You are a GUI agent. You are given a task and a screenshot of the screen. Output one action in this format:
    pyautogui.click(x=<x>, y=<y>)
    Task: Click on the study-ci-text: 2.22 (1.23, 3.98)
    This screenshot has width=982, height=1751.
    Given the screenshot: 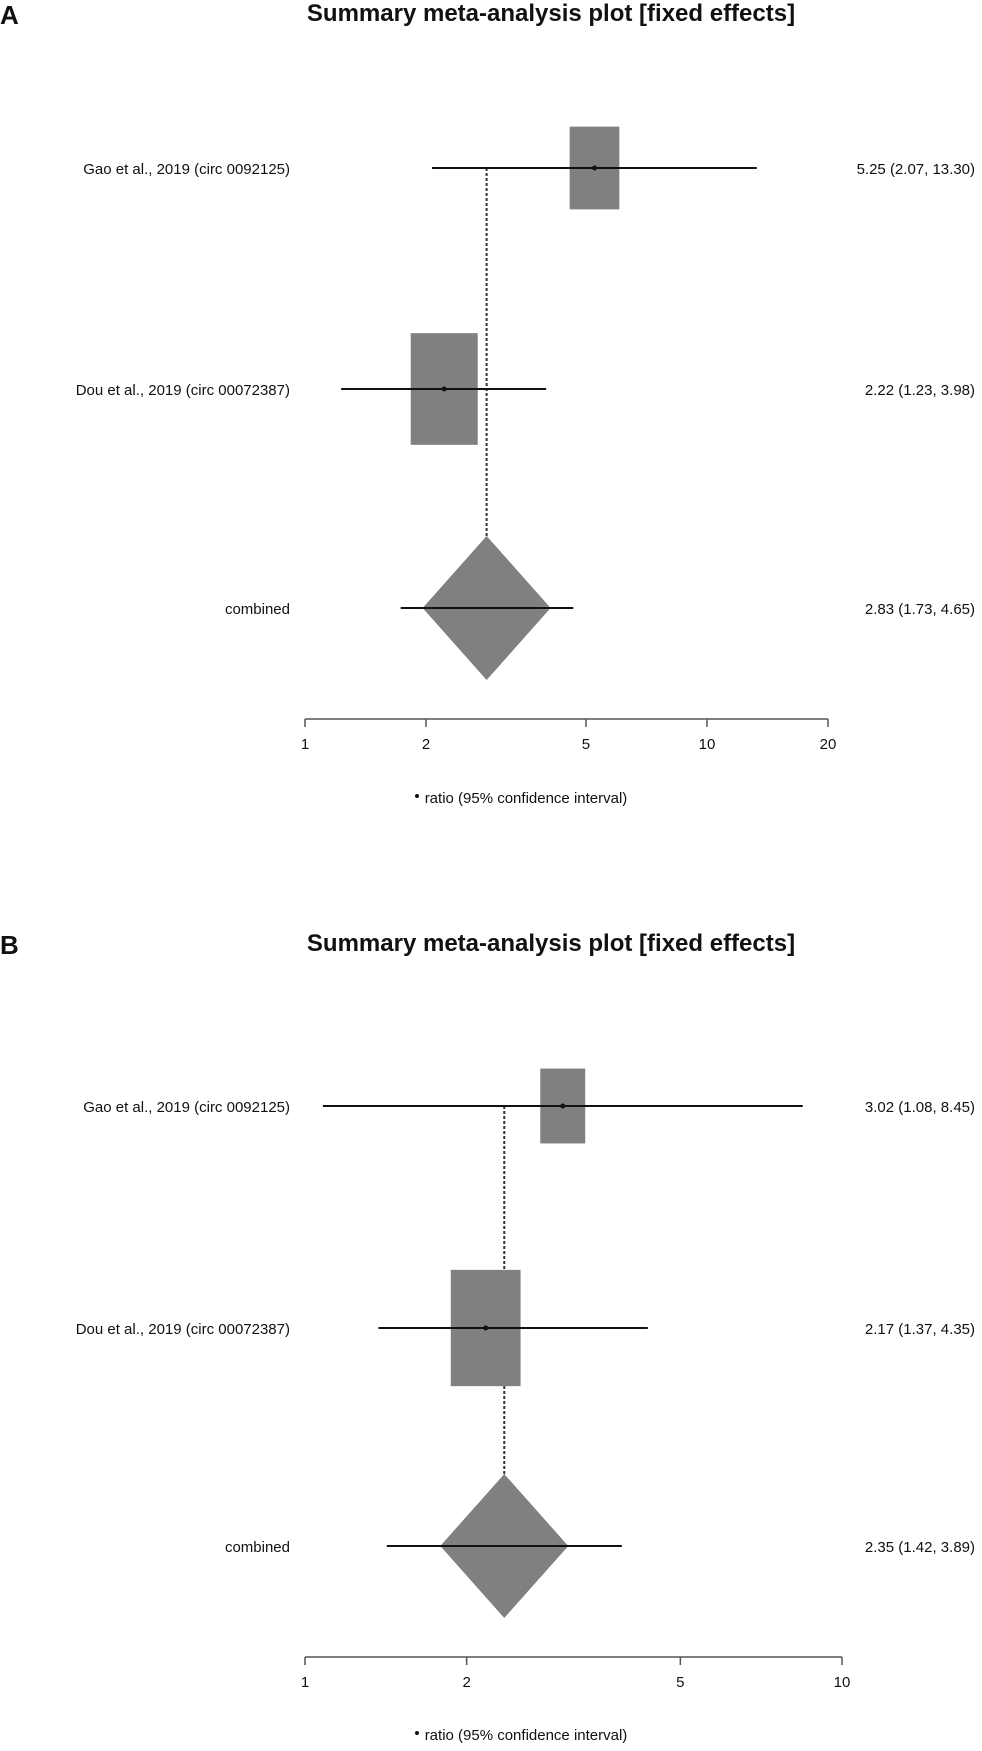 What is the action you would take?
    pyautogui.click(x=920, y=390)
    